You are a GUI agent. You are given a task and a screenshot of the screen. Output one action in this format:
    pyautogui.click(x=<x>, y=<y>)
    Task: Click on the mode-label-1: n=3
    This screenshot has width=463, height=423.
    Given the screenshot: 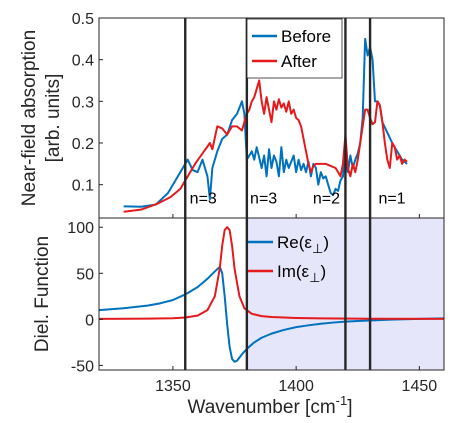 What is the action you would take?
    pyautogui.click(x=263, y=198)
    